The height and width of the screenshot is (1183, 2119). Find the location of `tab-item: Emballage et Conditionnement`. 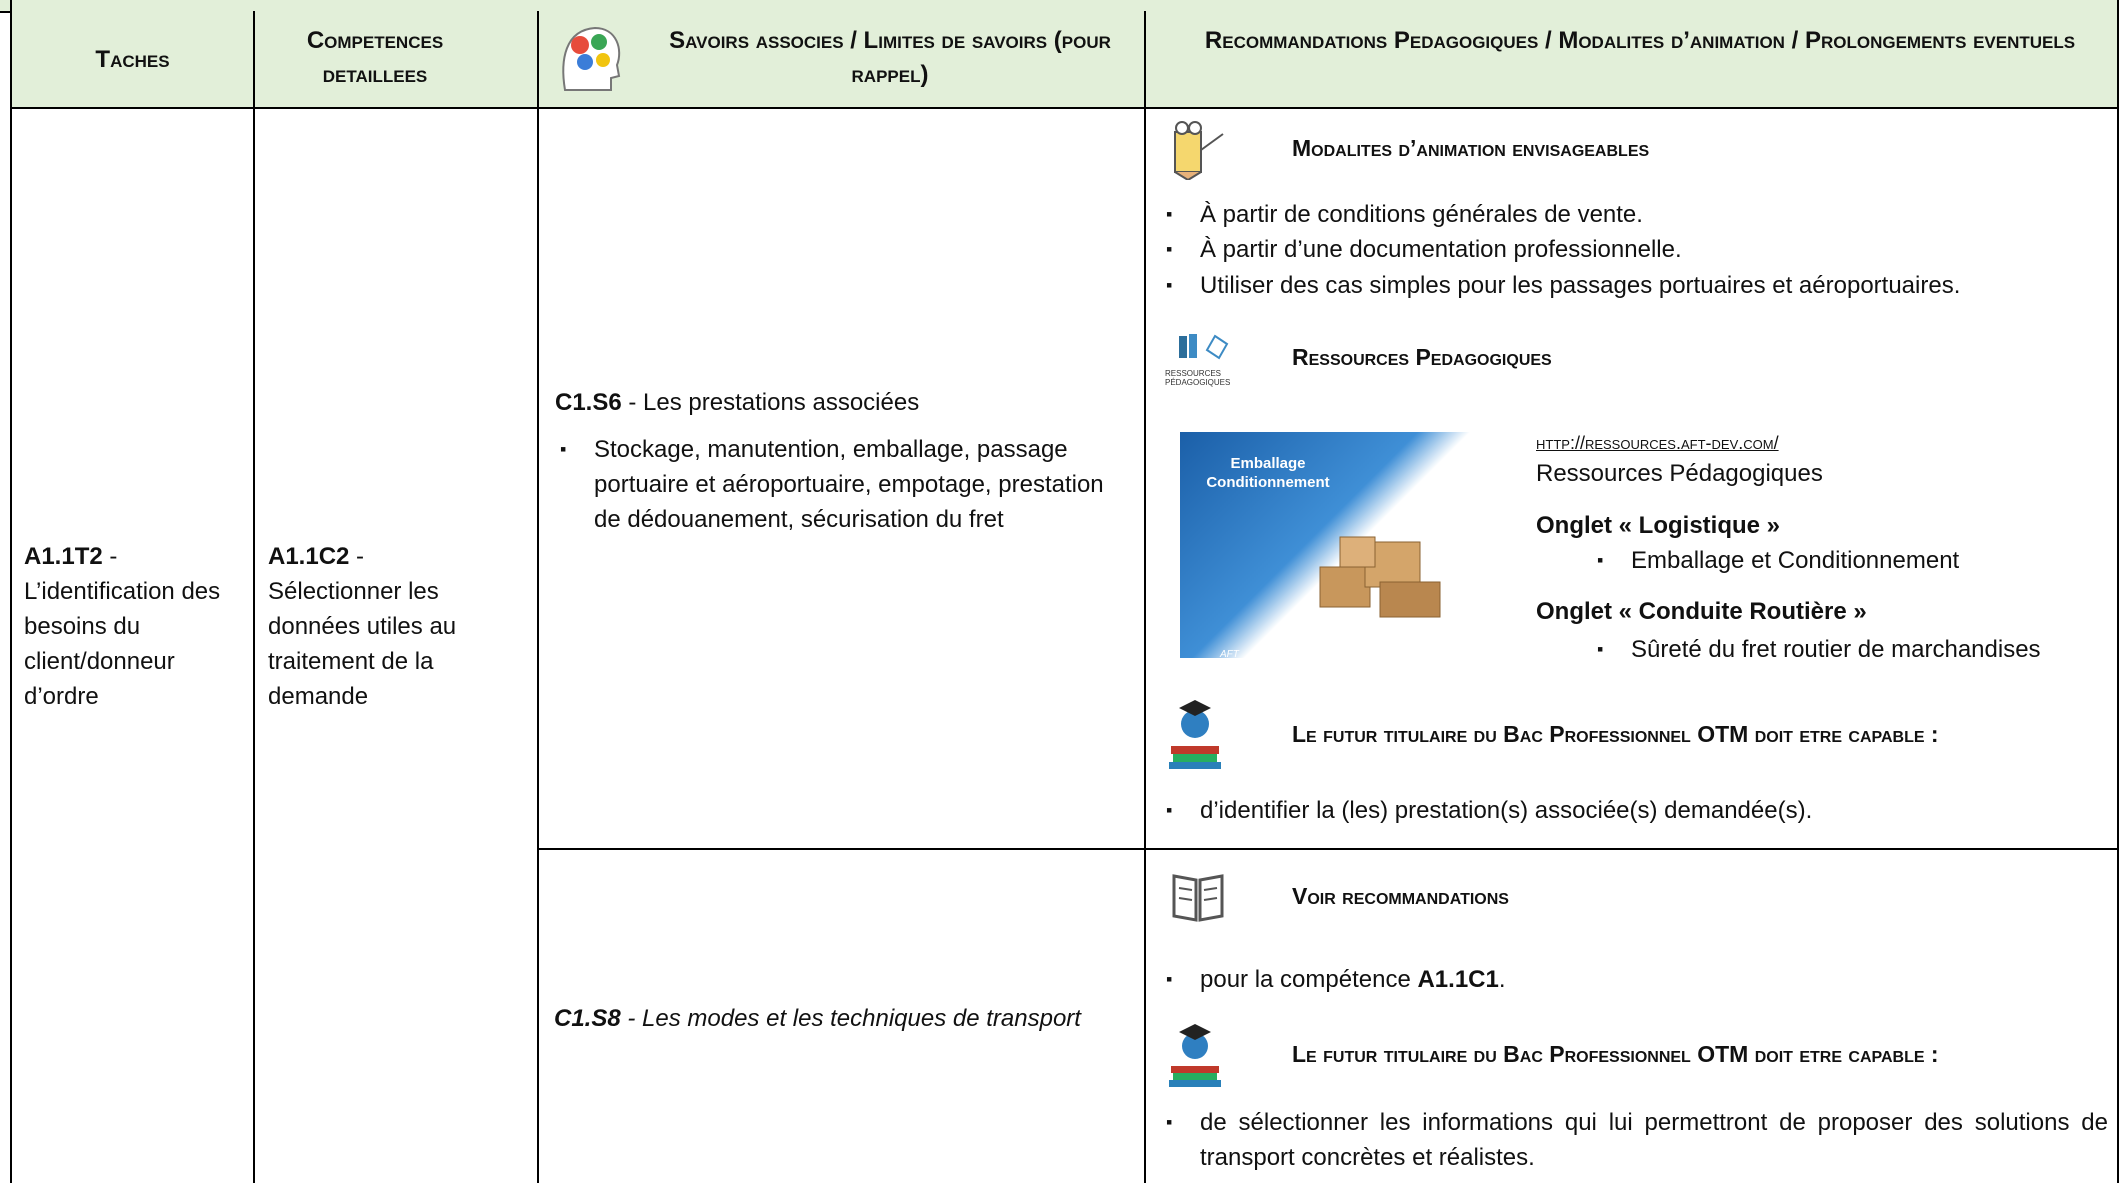

tab-item: Emballage et Conditionnement is located at coordinates (1778, 560).